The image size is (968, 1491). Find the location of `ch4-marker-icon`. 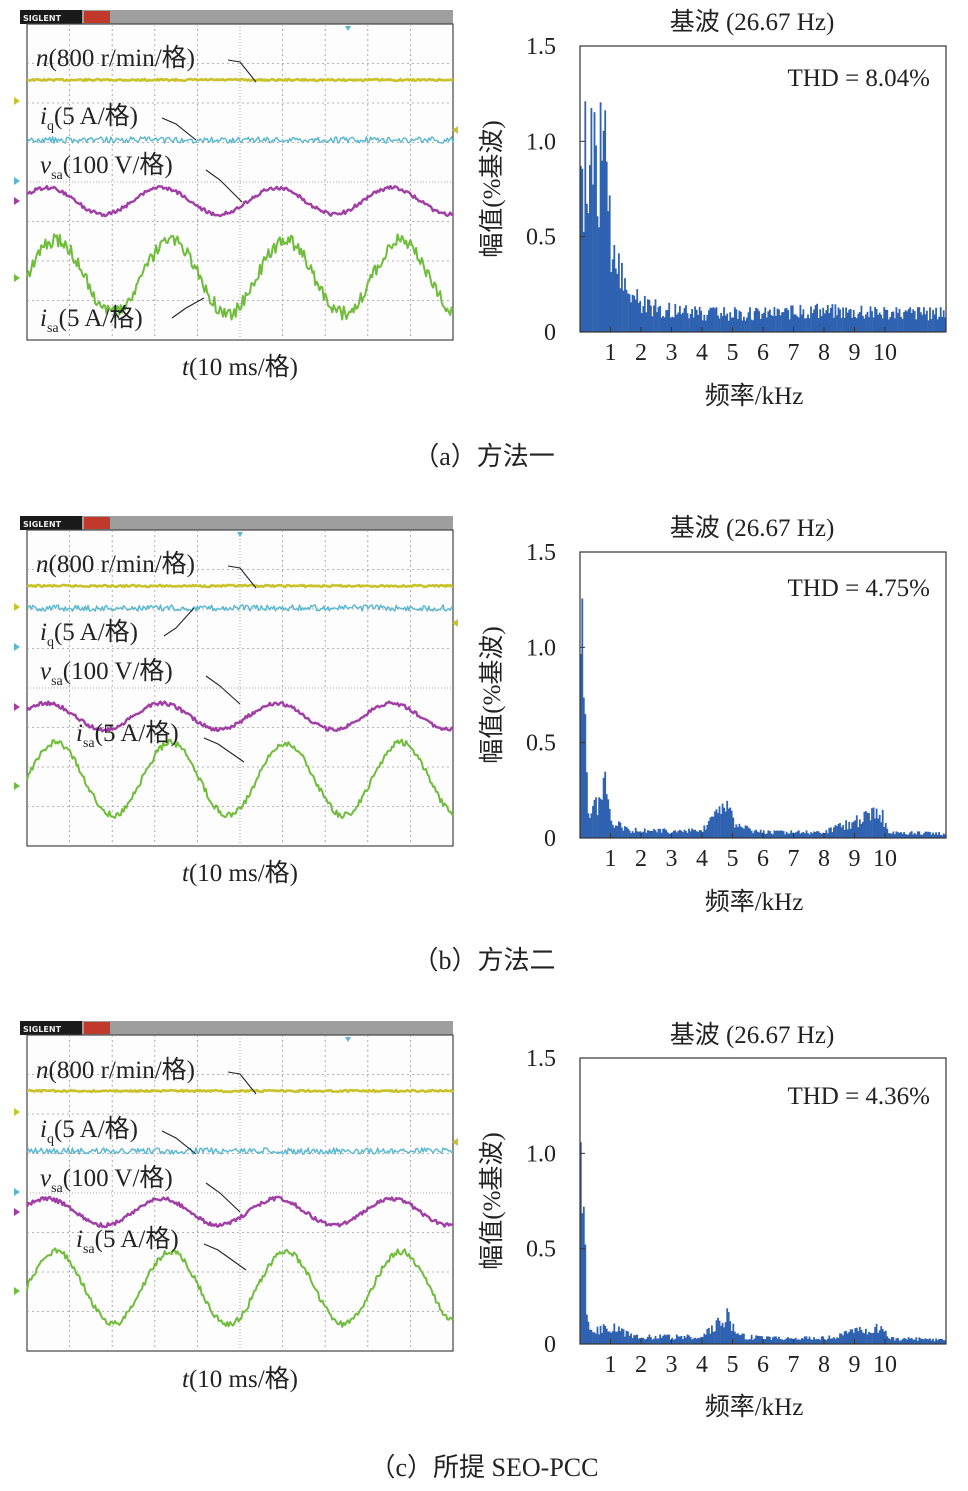

ch4-marker-icon is located at coordinates (17, 786).